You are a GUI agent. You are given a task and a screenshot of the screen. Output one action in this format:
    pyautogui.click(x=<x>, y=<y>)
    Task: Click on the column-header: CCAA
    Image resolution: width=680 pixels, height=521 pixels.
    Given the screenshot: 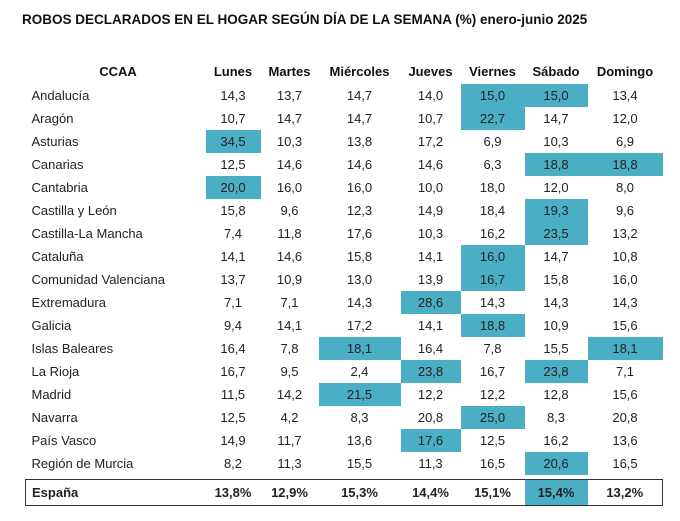 What is the action you would take?
    pyautogui.click(x=118, y=71)
    